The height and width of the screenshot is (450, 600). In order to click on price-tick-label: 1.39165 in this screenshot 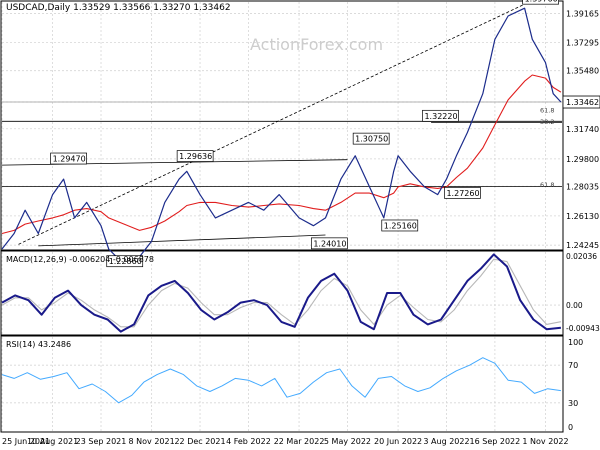, I will do `click(582, 13)`.